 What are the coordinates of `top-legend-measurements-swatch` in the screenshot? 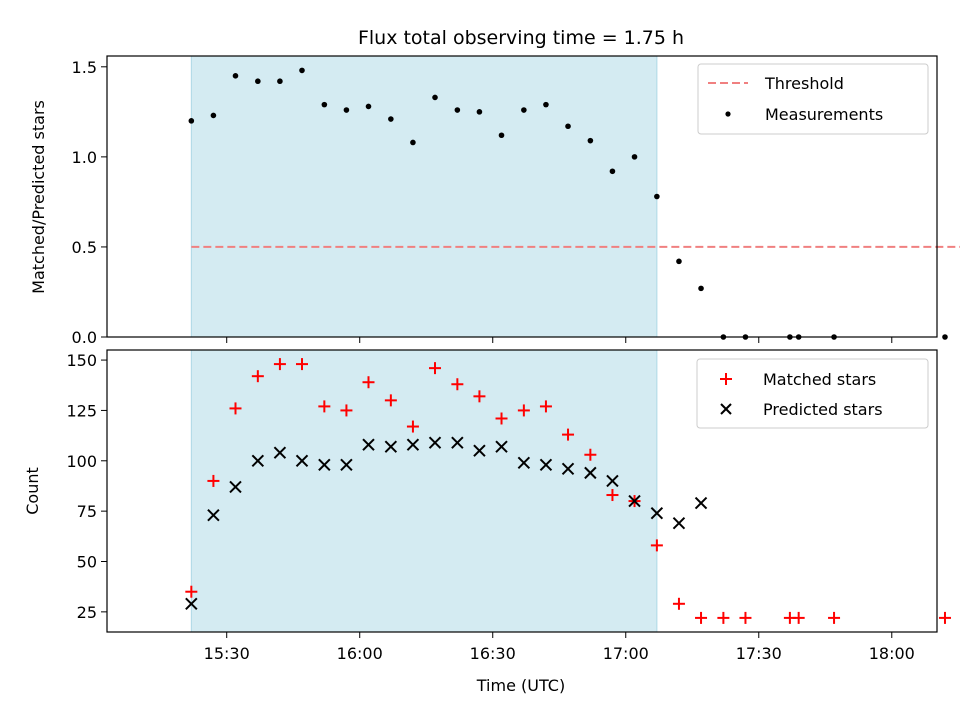 It's located at (728, 114).